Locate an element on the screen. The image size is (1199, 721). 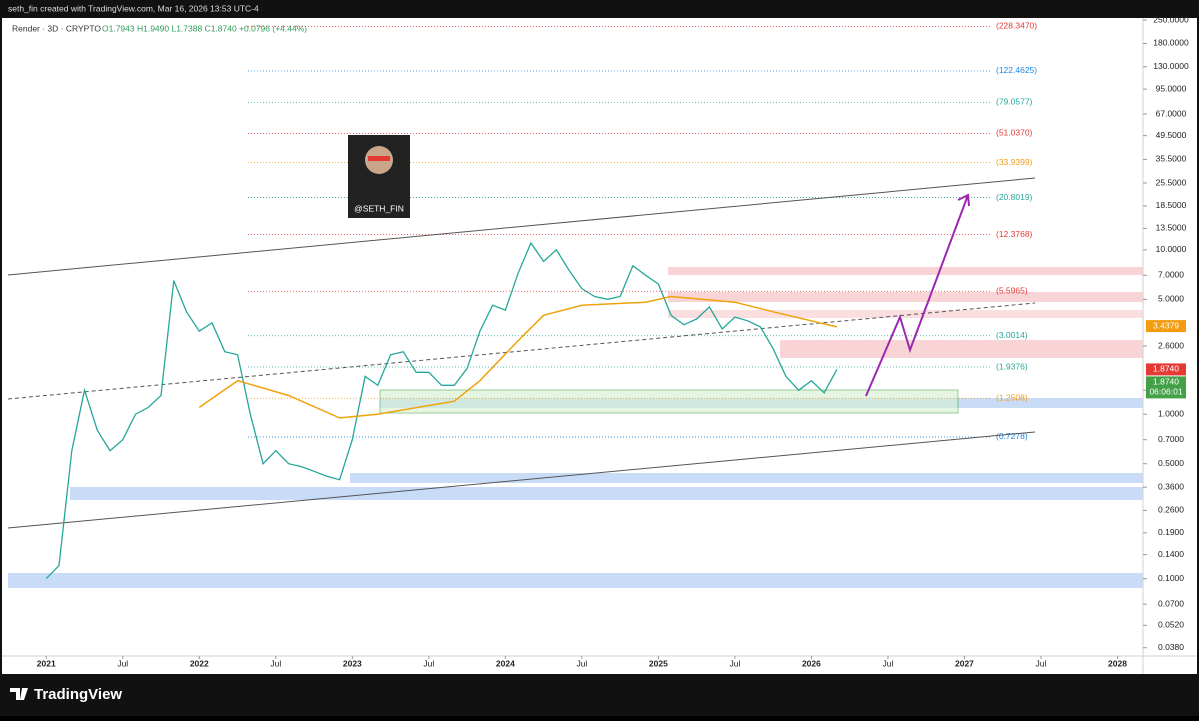
price-label: 3.4379 is located at coordinates (1166, 325).